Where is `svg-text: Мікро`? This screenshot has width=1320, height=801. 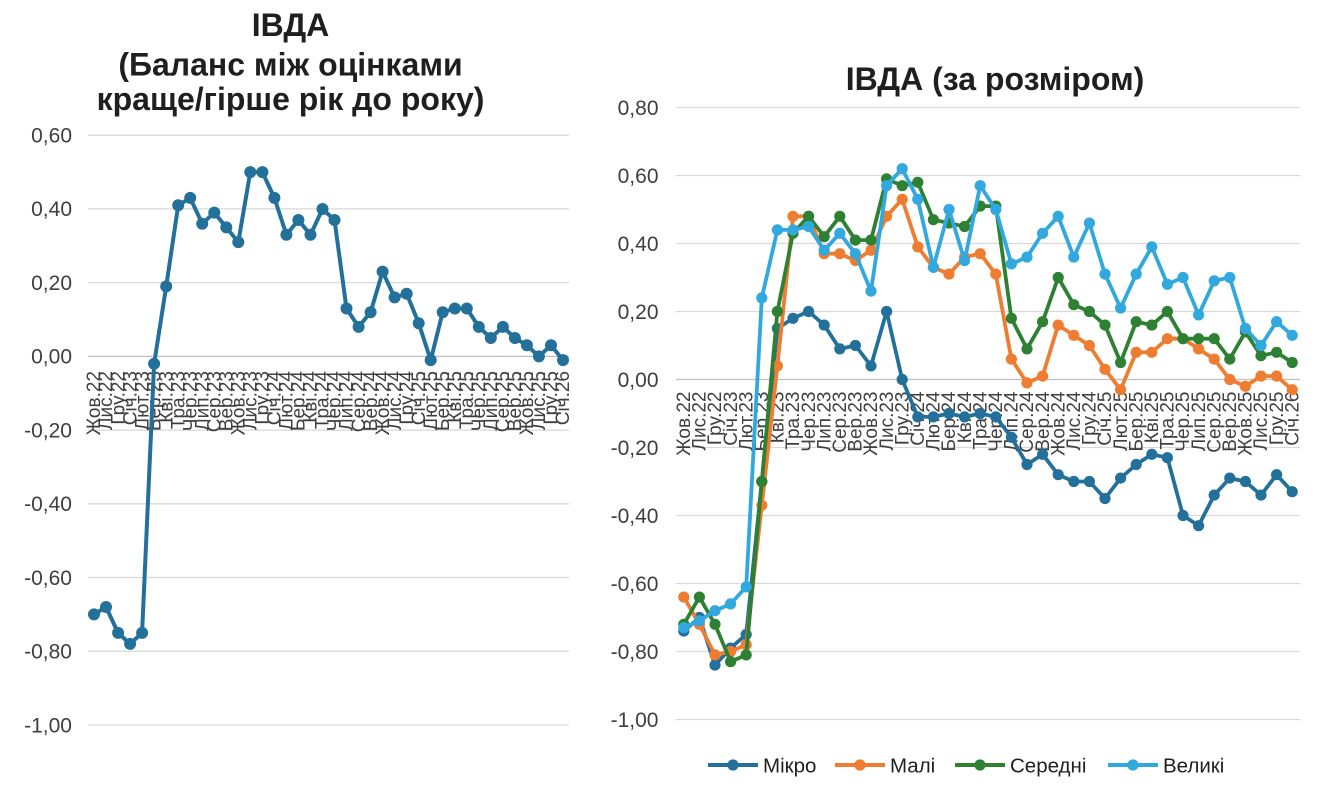 svg-text: Мікро is located at coordinates (789, 765).